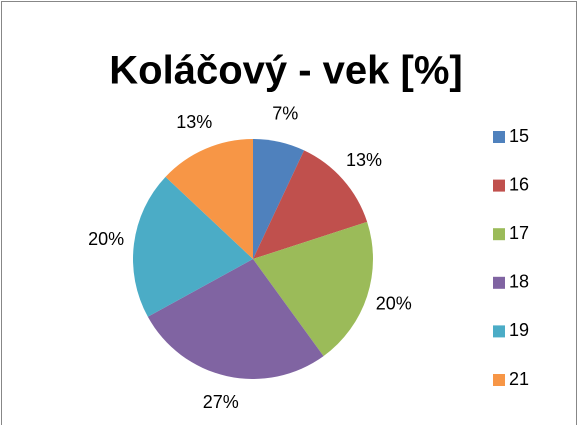 The image size is (578, 425). Describe the element at coordinates (519, 379) in the screenshot. I see `legend-label: 21` at that location.